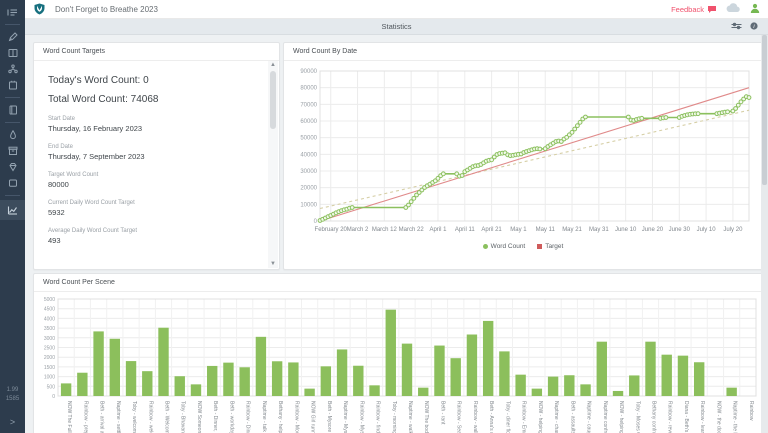  I want to click on end-date-value: Thursday, 7 September 2023, so click(96, 156).